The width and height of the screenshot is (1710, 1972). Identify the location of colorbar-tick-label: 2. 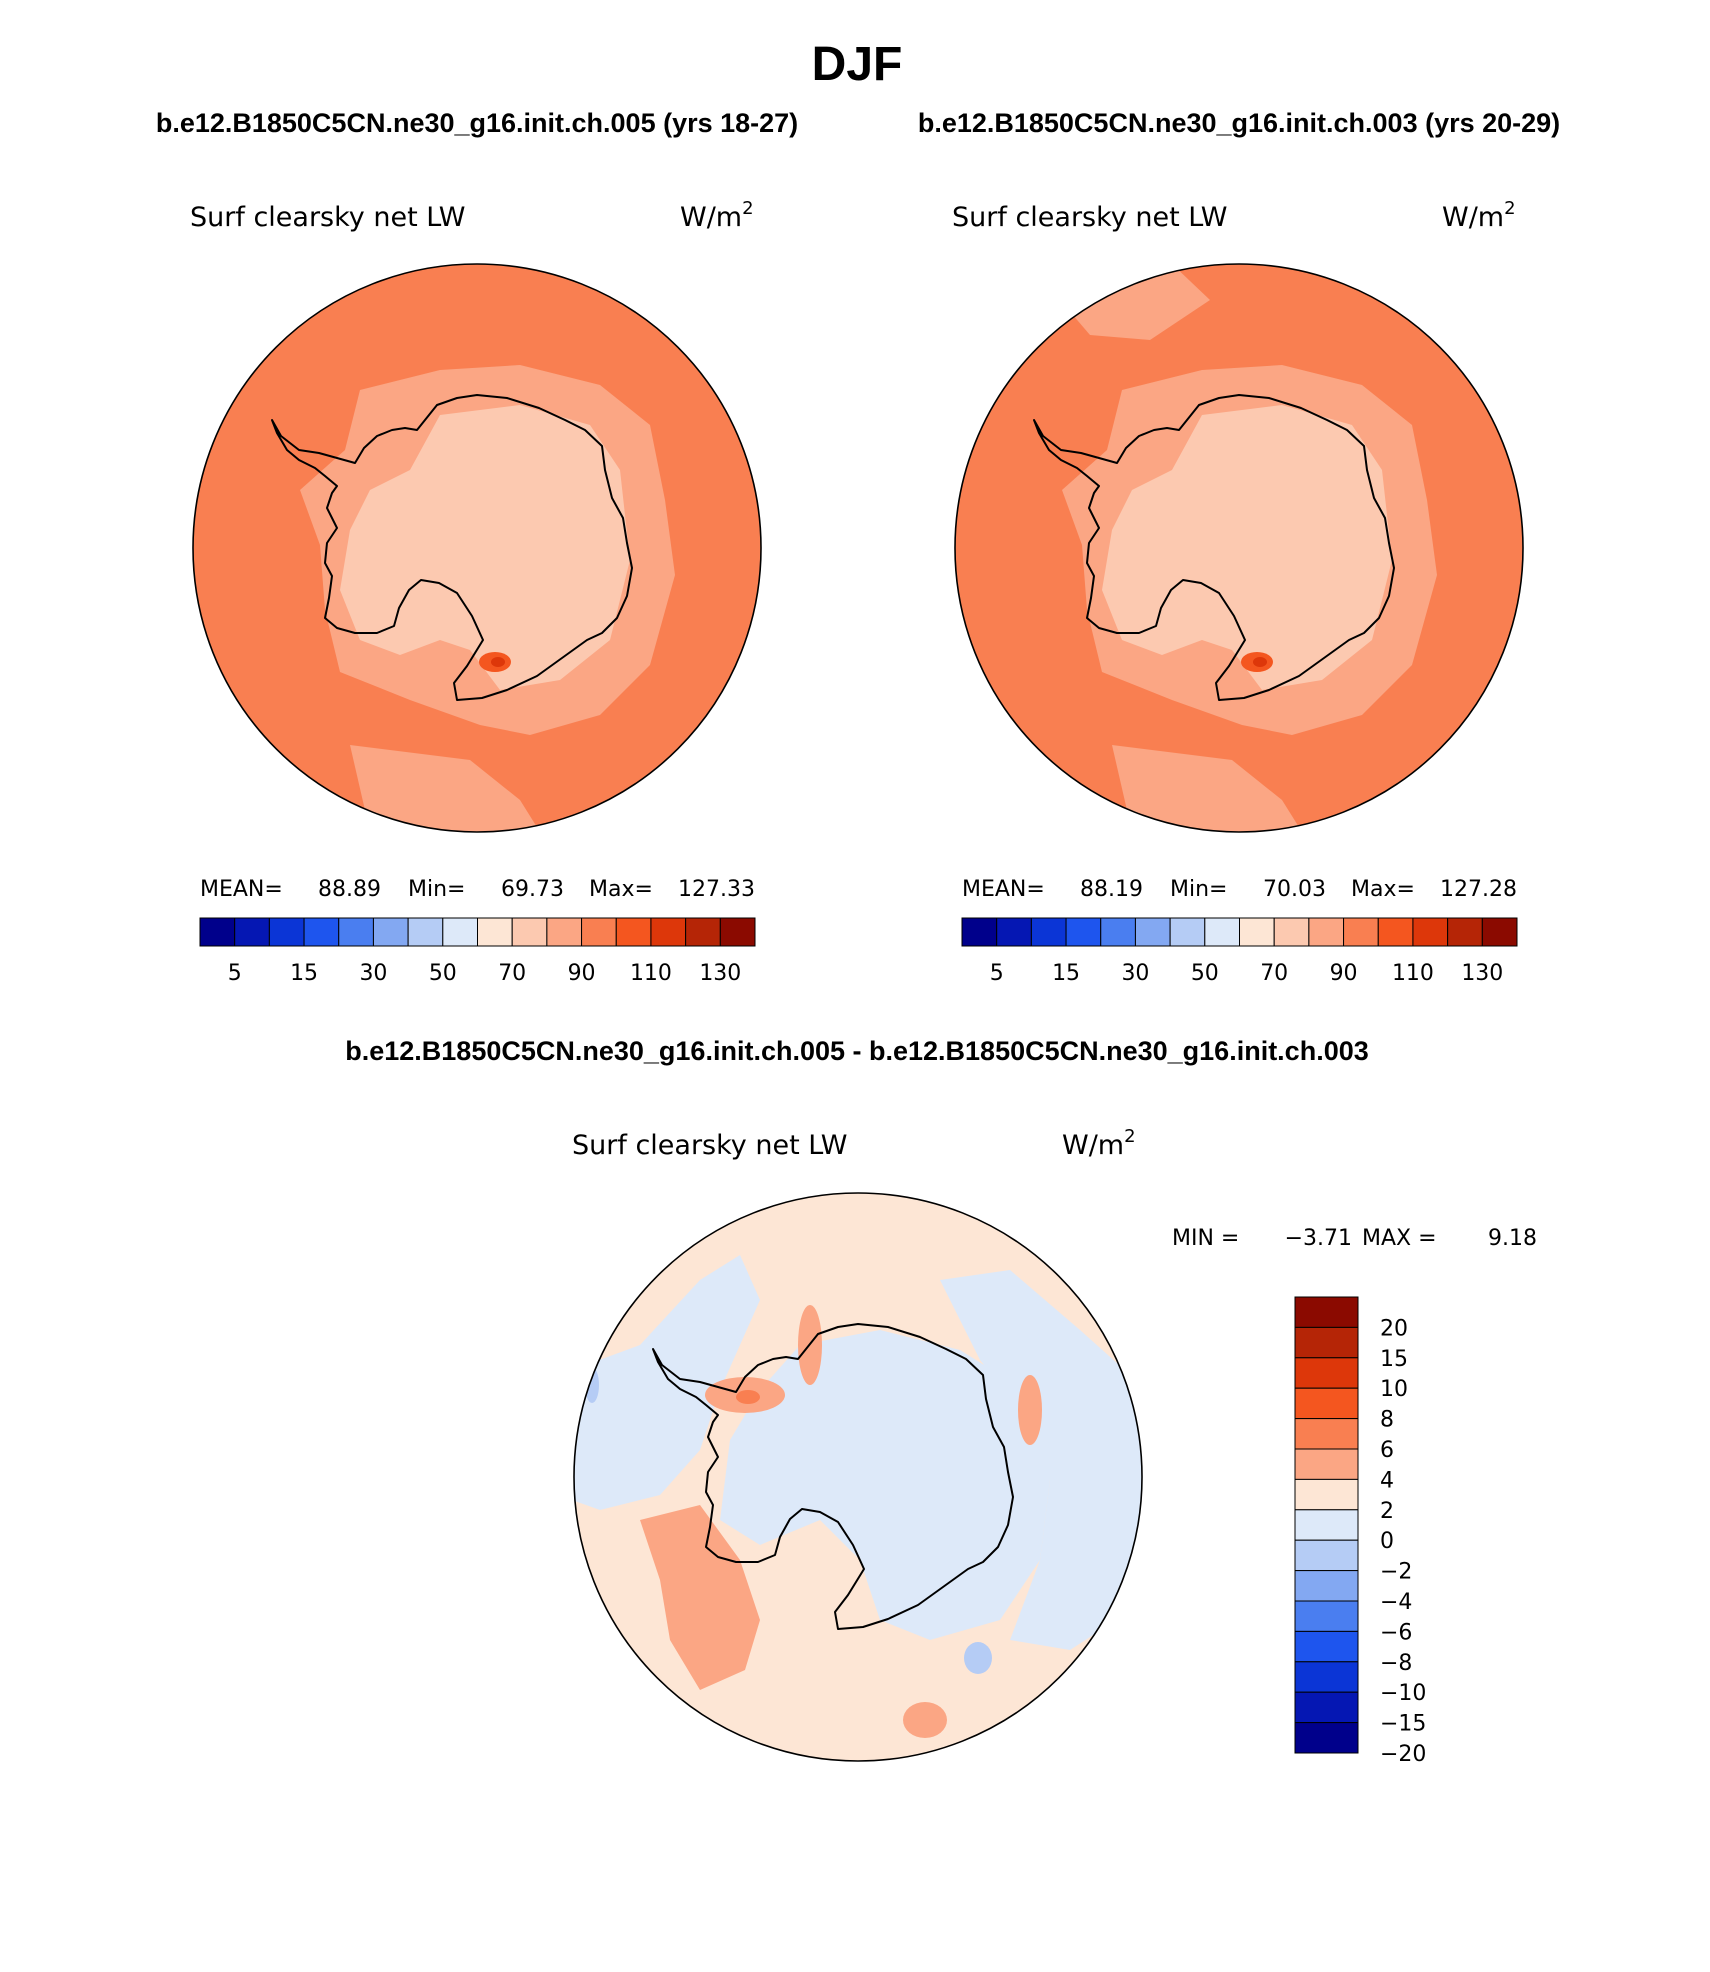
(1387, 1511).